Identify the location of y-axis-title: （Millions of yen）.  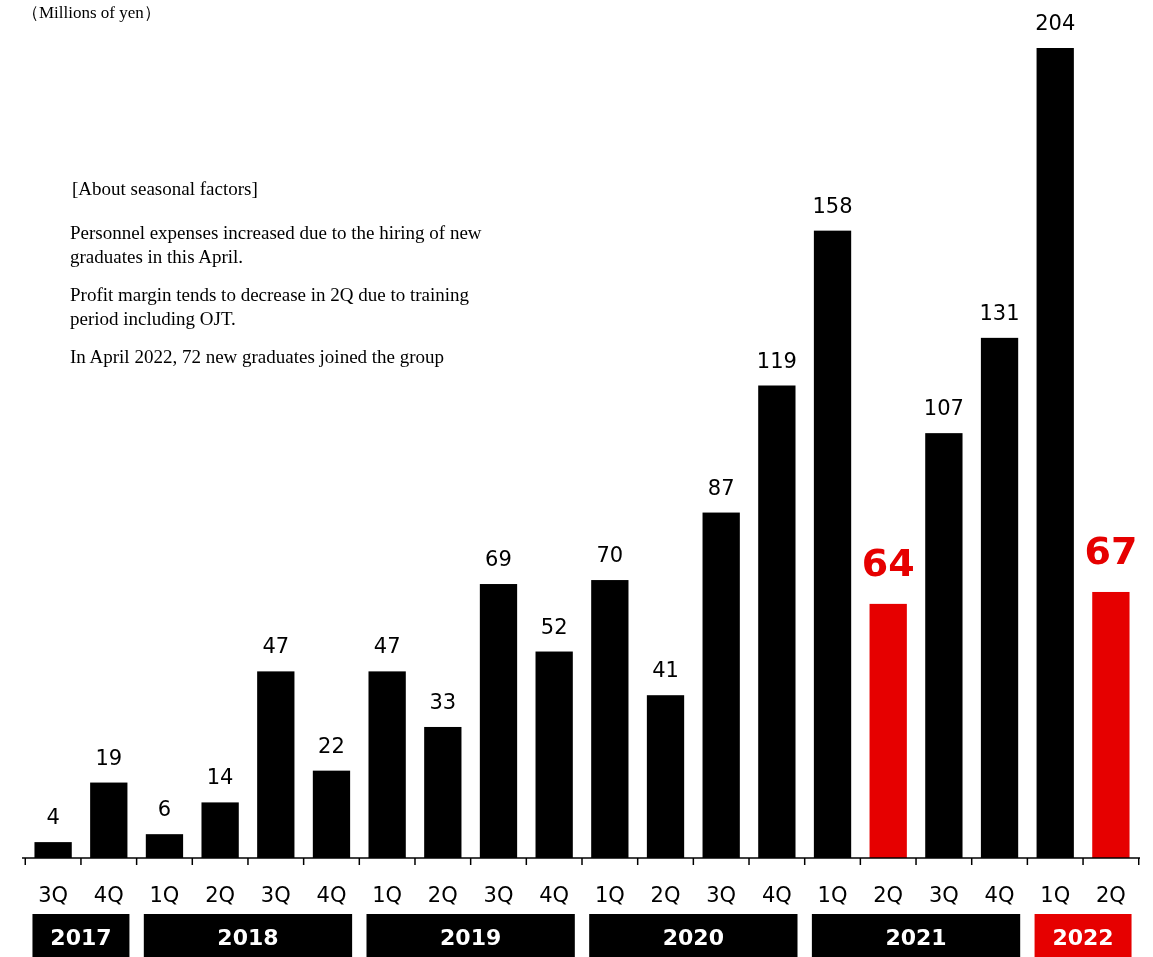
(91, 12).